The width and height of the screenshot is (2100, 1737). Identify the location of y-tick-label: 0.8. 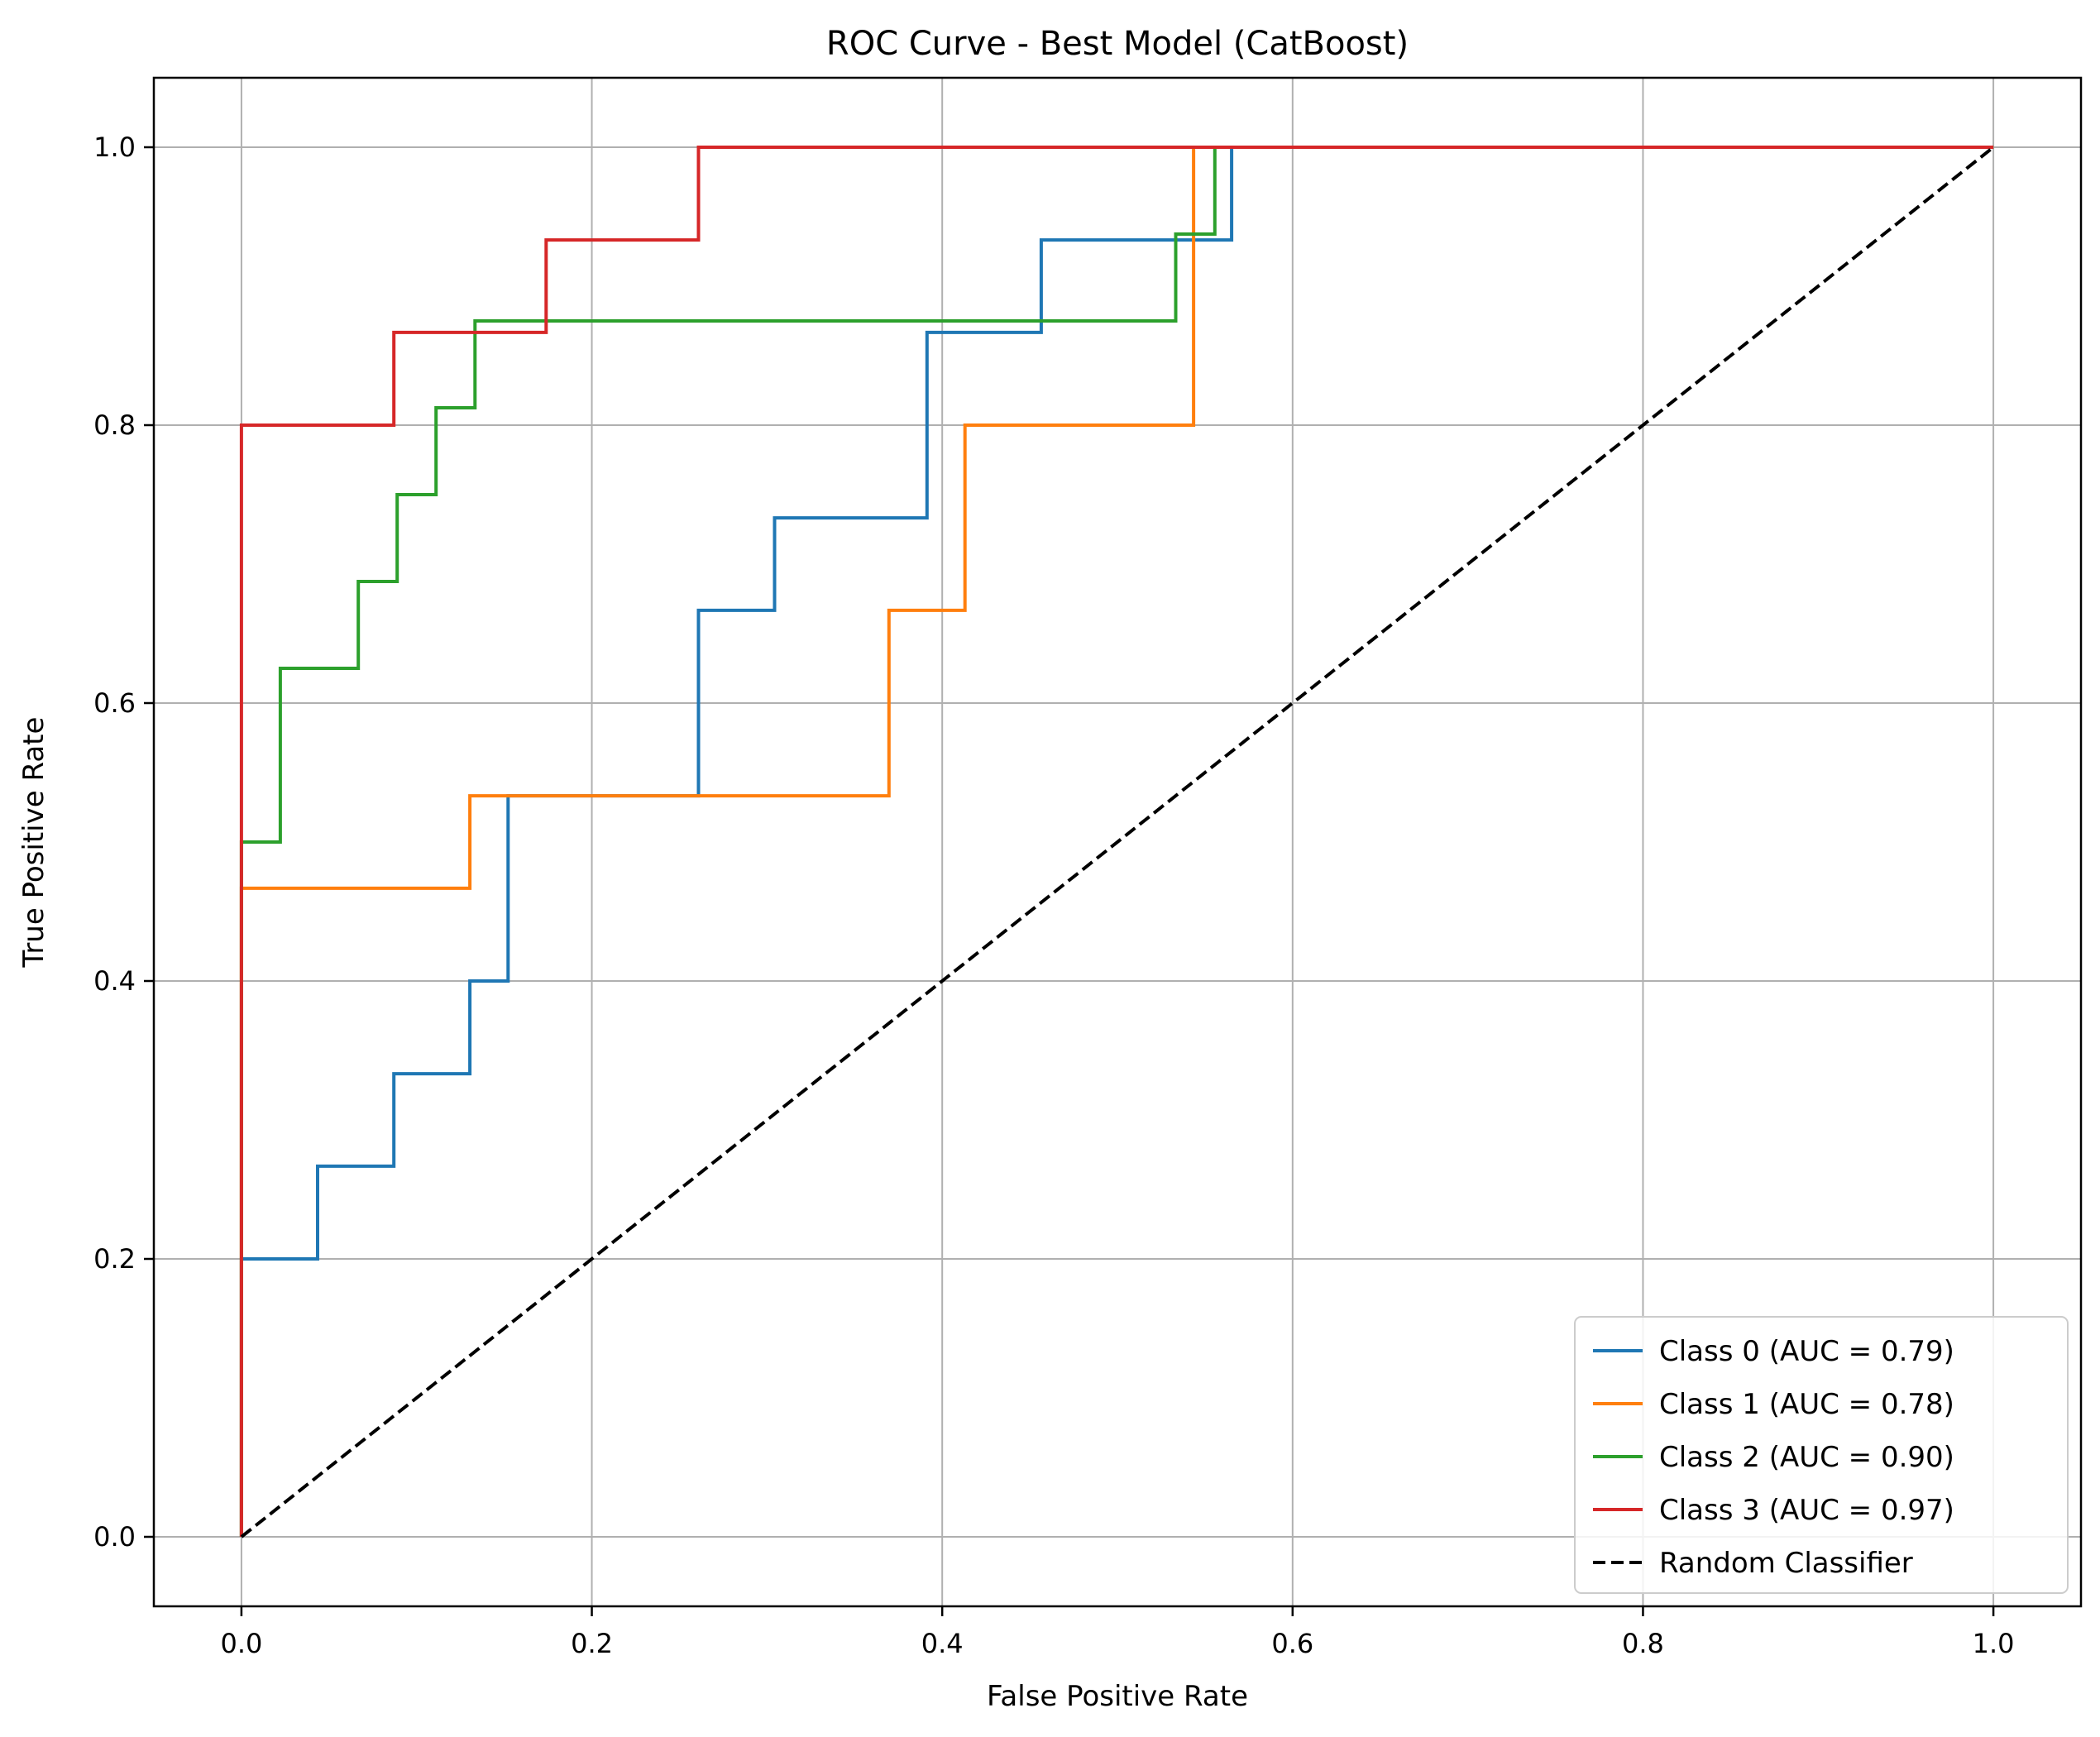
(114, 425).